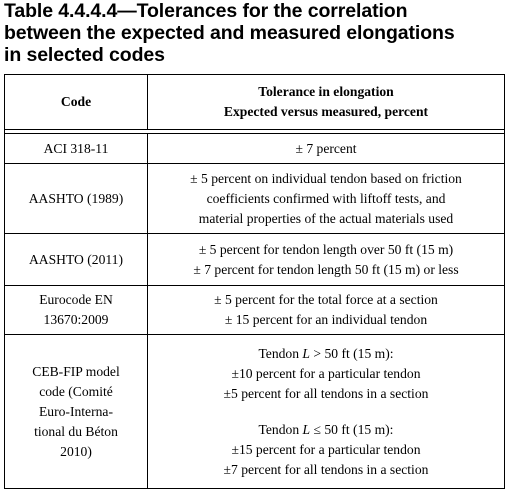  I want to click on code-line: 2010), so click(76, 451).